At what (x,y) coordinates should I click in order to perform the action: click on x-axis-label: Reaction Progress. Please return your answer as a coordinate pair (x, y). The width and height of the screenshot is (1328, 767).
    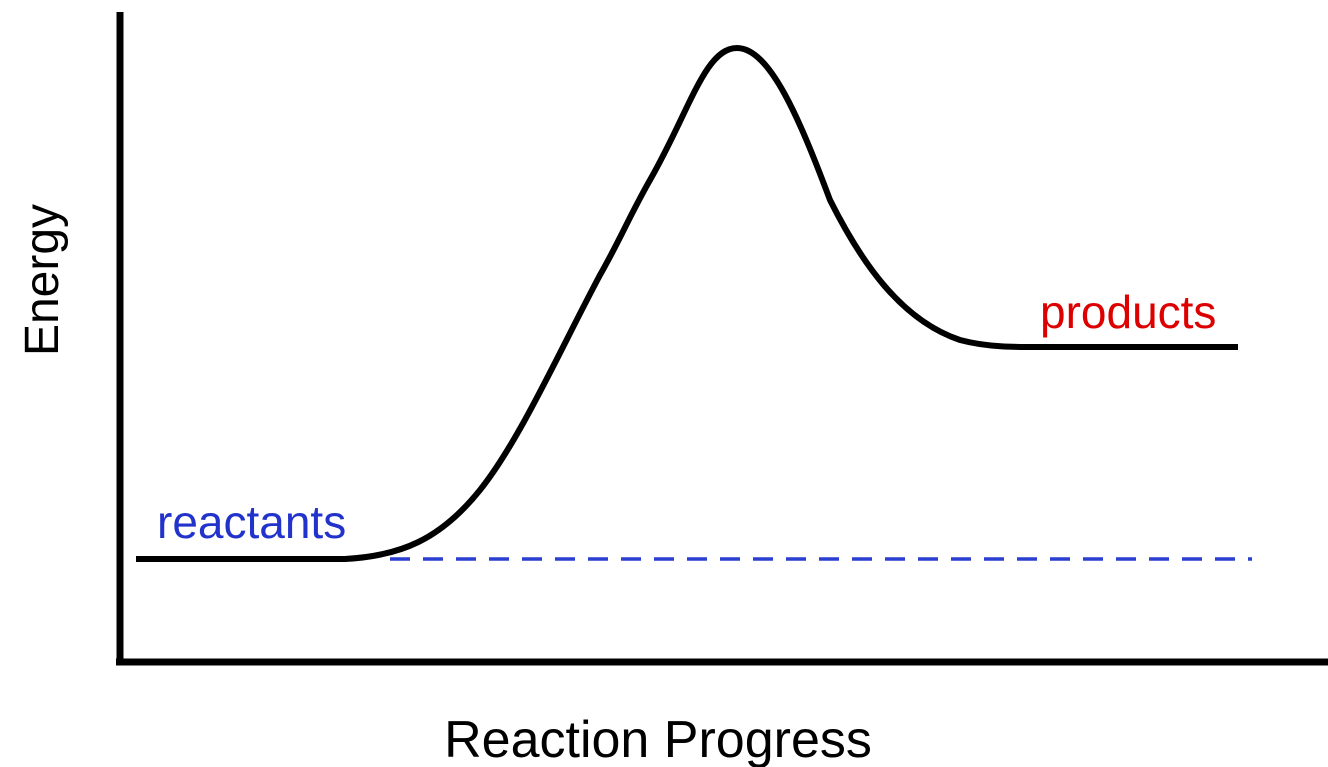
    Looking at the image, I should click on (658, 739).